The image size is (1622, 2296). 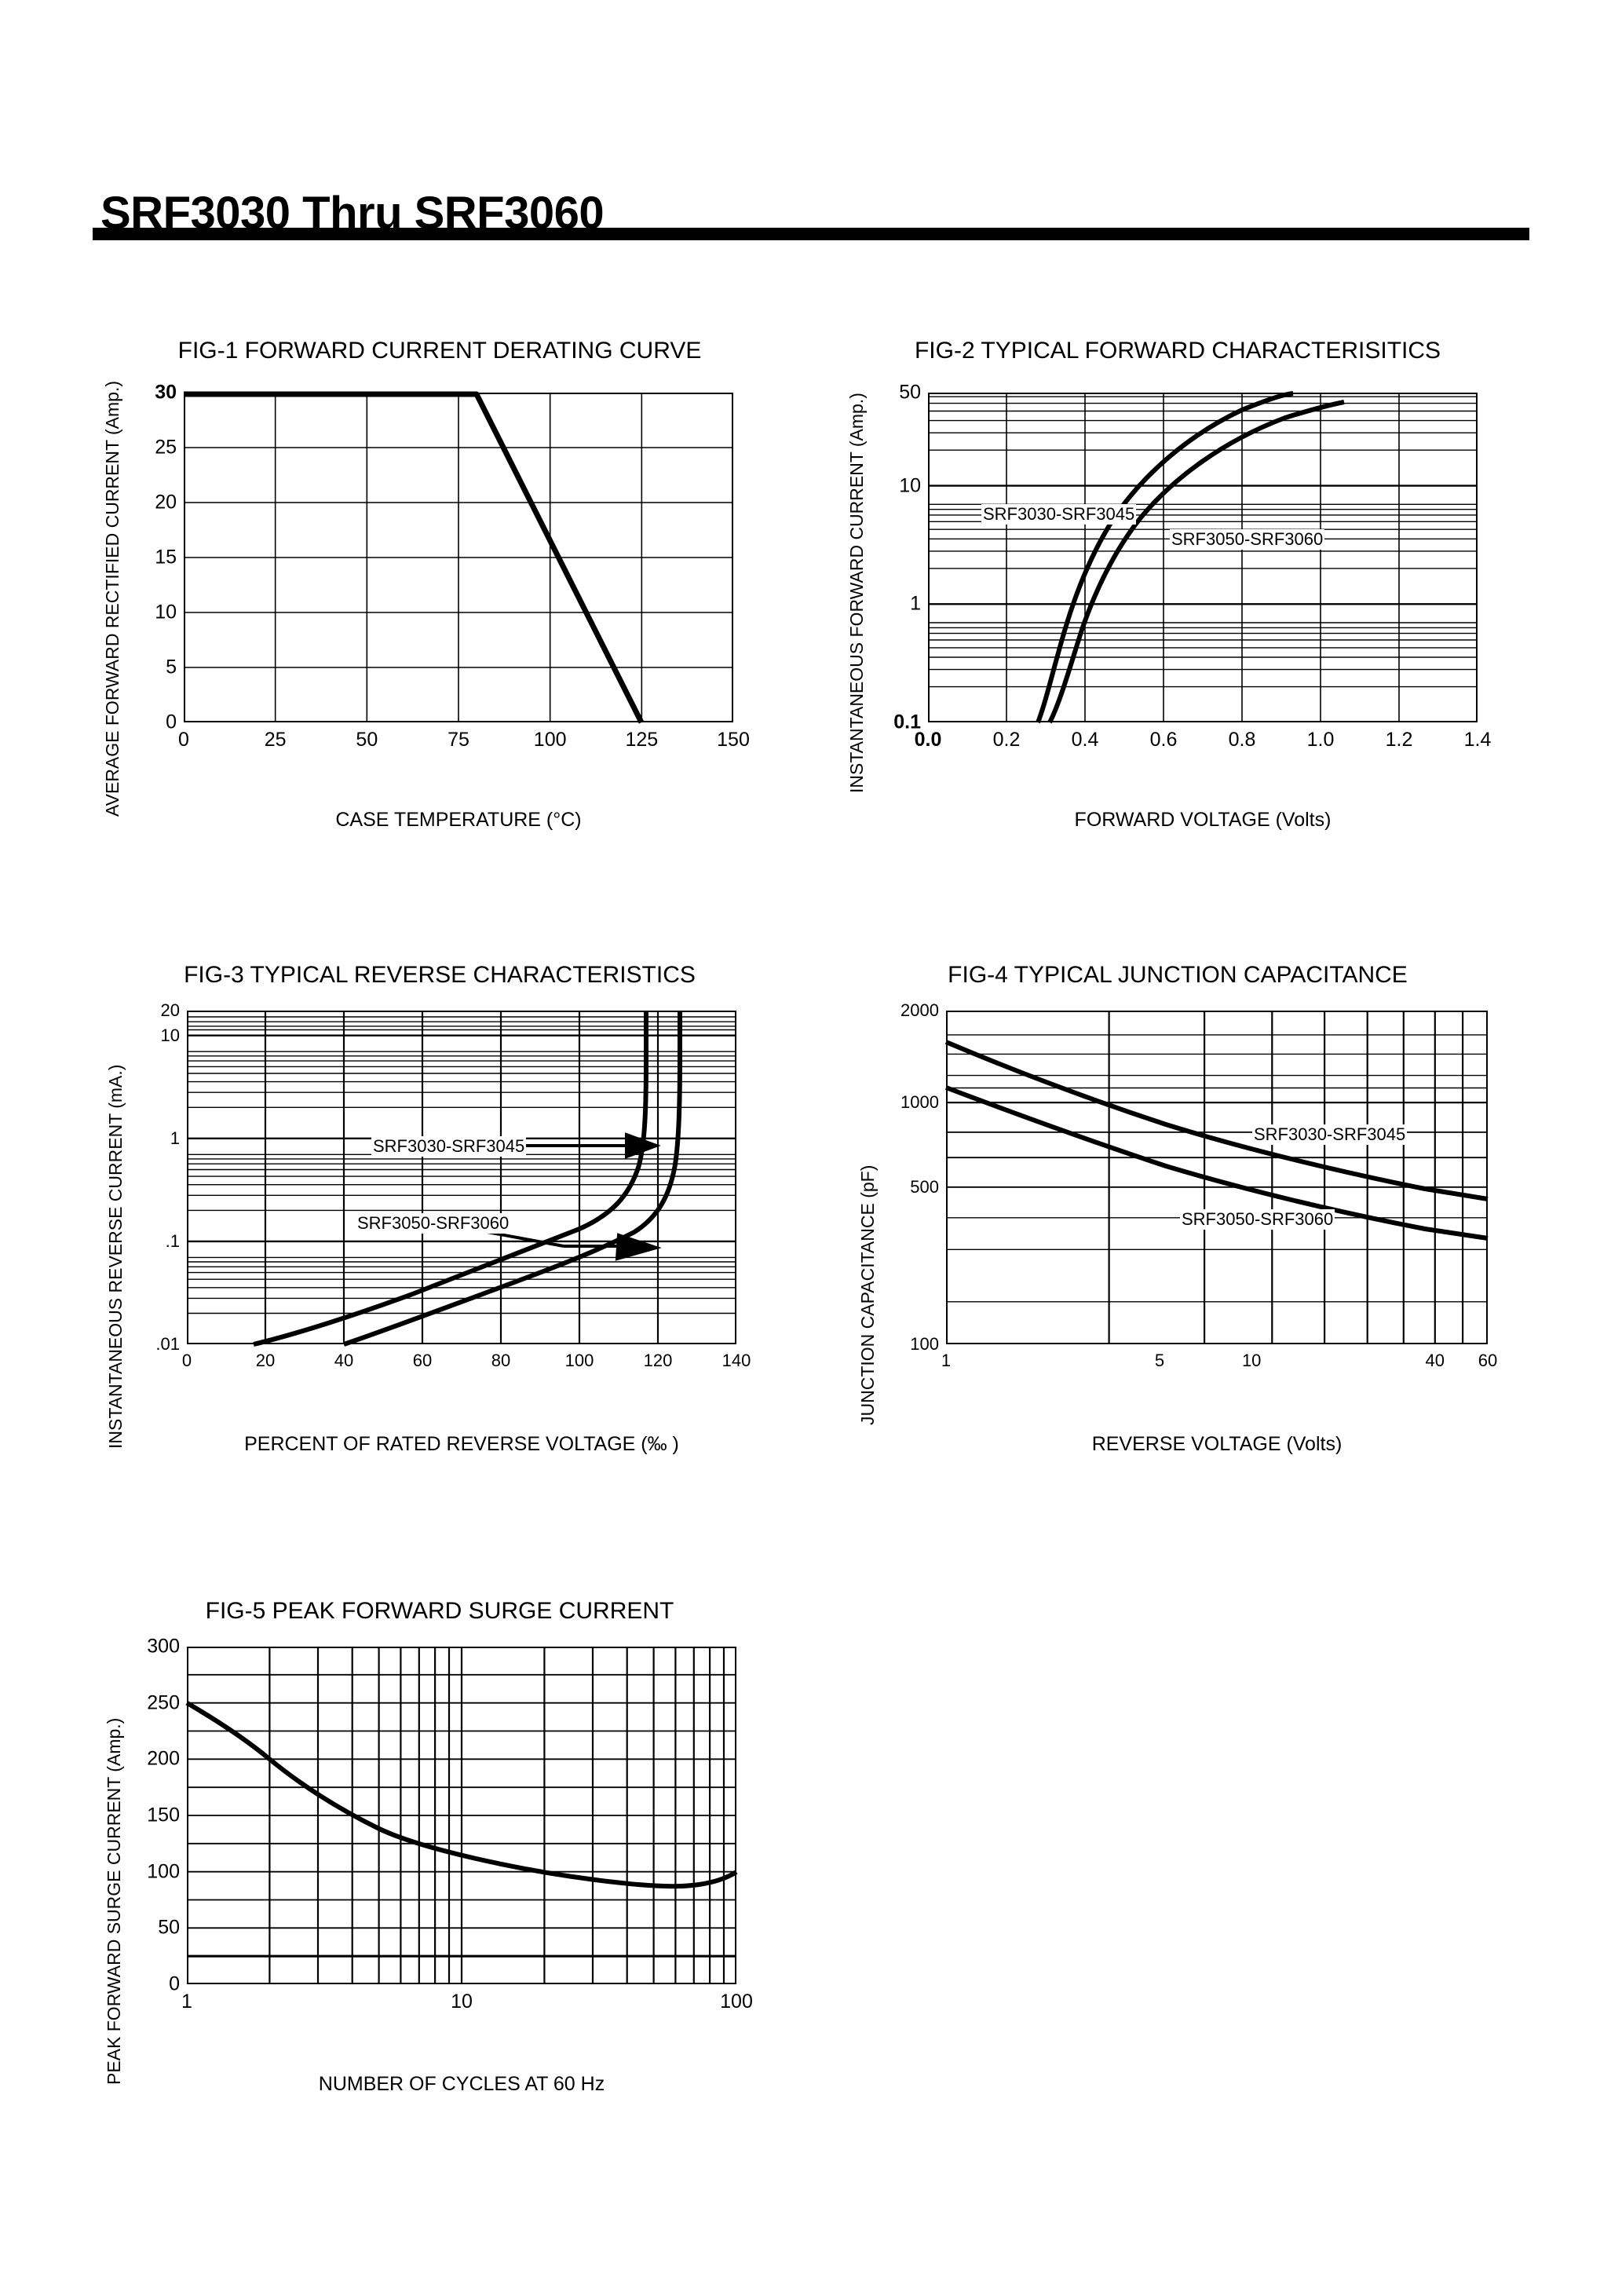 I want to click on fig-1-ytick-30: 30, so click(x=166, y=393).